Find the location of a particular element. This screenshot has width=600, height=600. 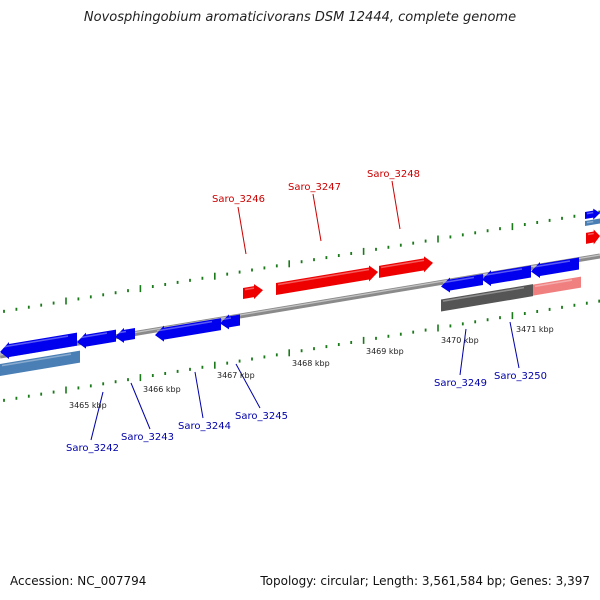

gene-label-saro-3244: Saro_3244 is located at coordinates (204, 426).